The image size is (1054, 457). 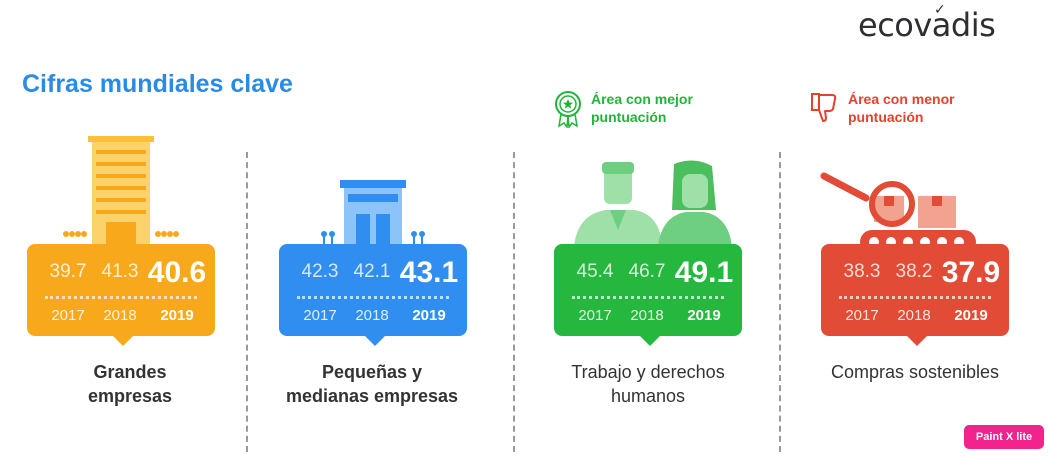 I want to click on award-rosette-icon, so click(x=568, y=109).